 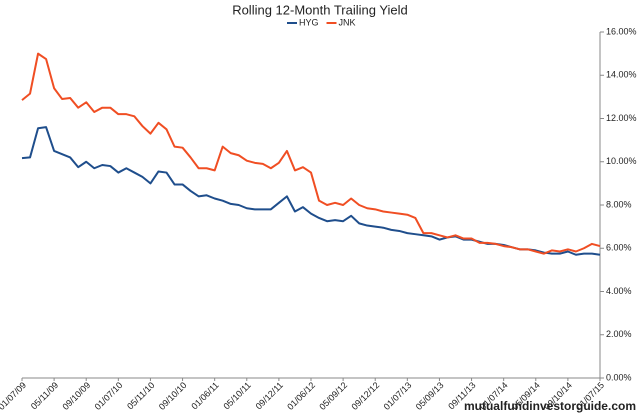 I want to click on x-tick-label: 09/10/09, so click(x=76, y=396).